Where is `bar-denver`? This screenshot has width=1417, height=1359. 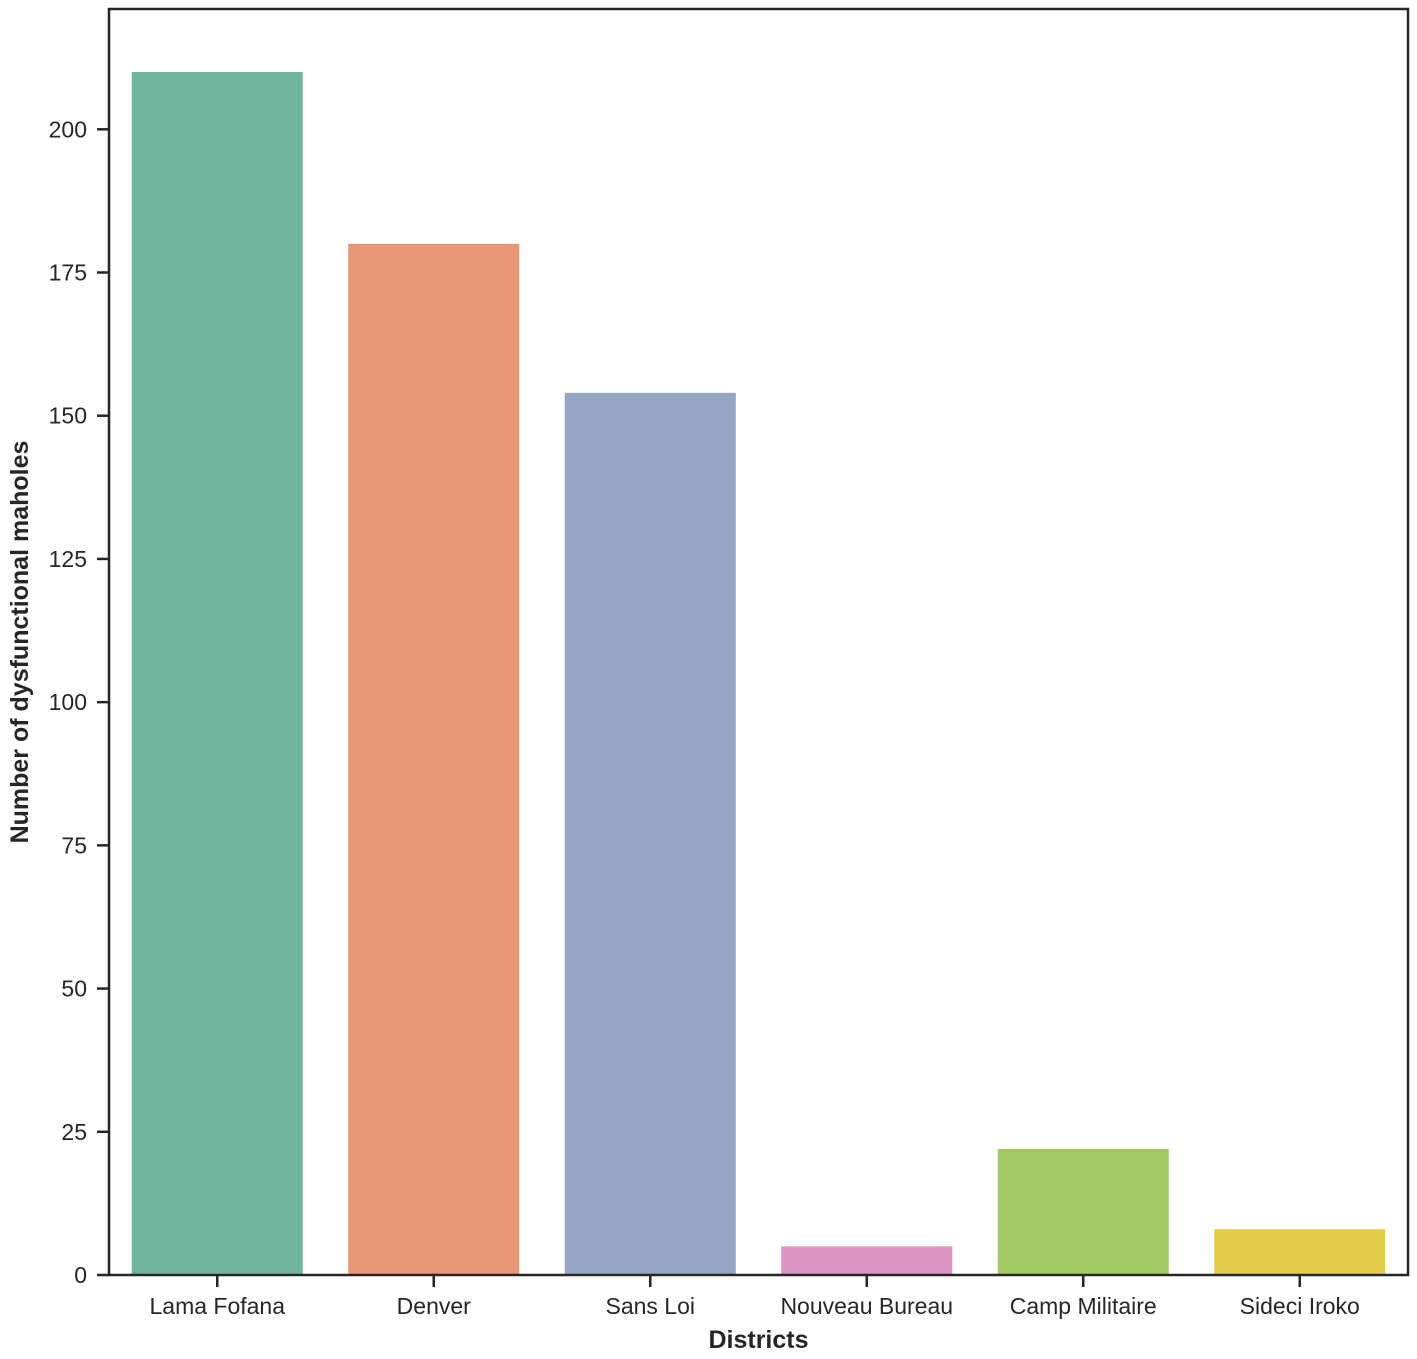 bar-denver is located at coordinates (434, 759).